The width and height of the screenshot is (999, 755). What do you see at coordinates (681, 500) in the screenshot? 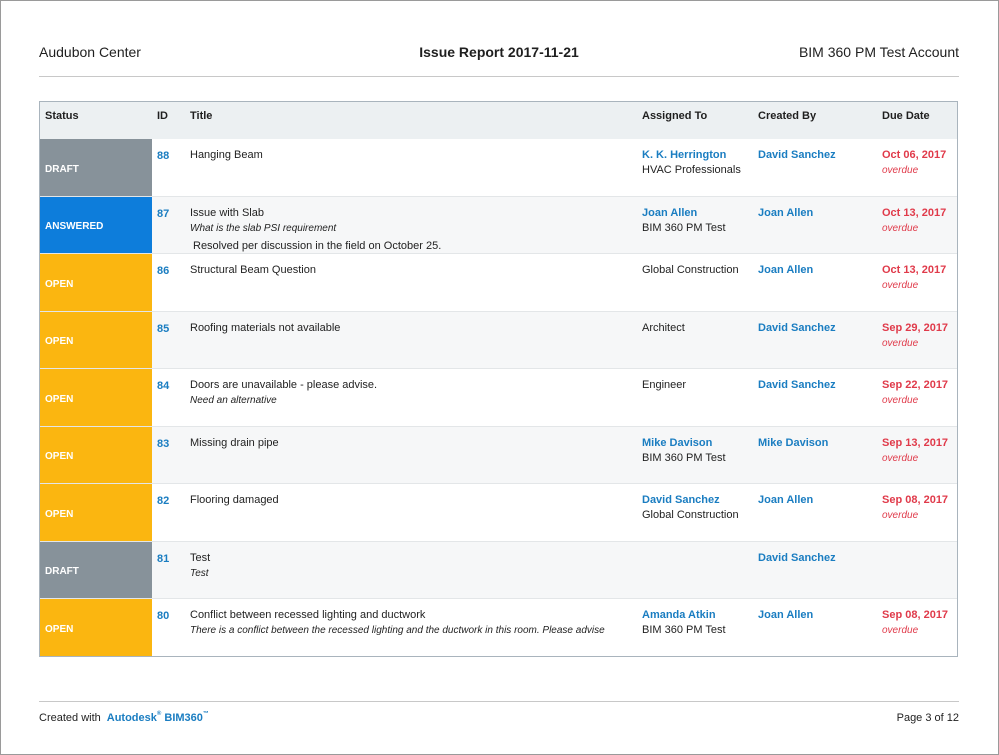
I see `assignee-link: David Sanchez` at bounding box center [681, 500].